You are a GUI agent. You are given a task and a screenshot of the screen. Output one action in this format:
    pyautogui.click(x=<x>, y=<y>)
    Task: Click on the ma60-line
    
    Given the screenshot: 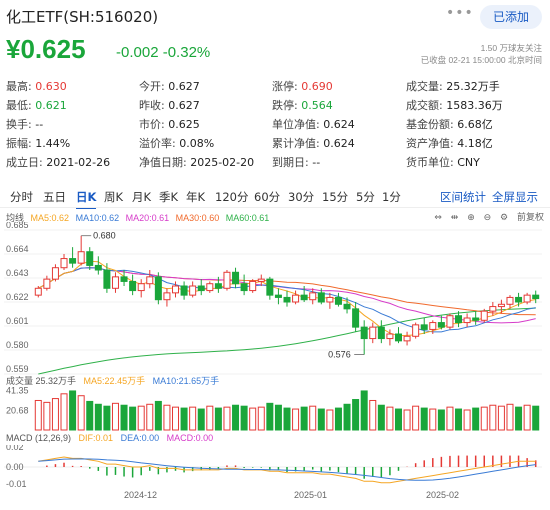 What is the action you would take?
    pyautogui.click(x=287, y=341)
    